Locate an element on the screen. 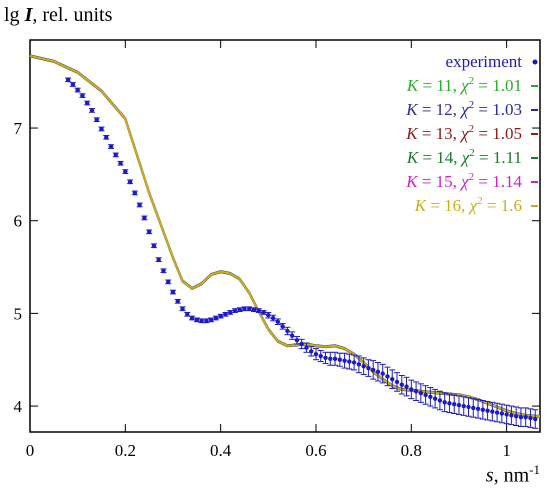 The image size is (550, 495). y-tick-label: 7 is located at coordinates (18, 128).